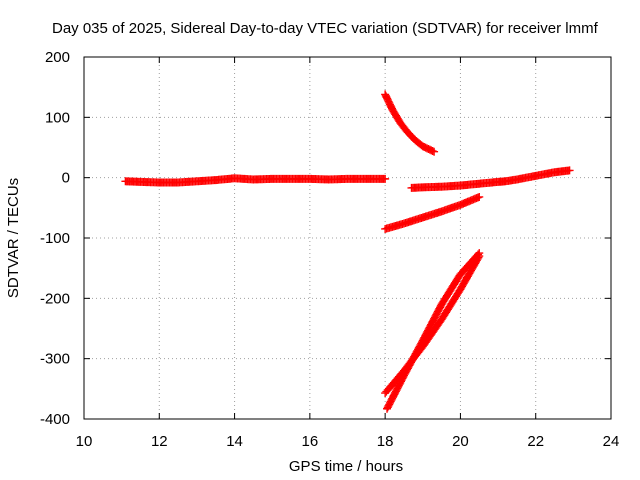 The height and width of the screenshot is (480, 640). What do you see at coordinates (55, 298) in the screenshot?
I see `y-tick-label: -200` at bounding box center [55, 298].